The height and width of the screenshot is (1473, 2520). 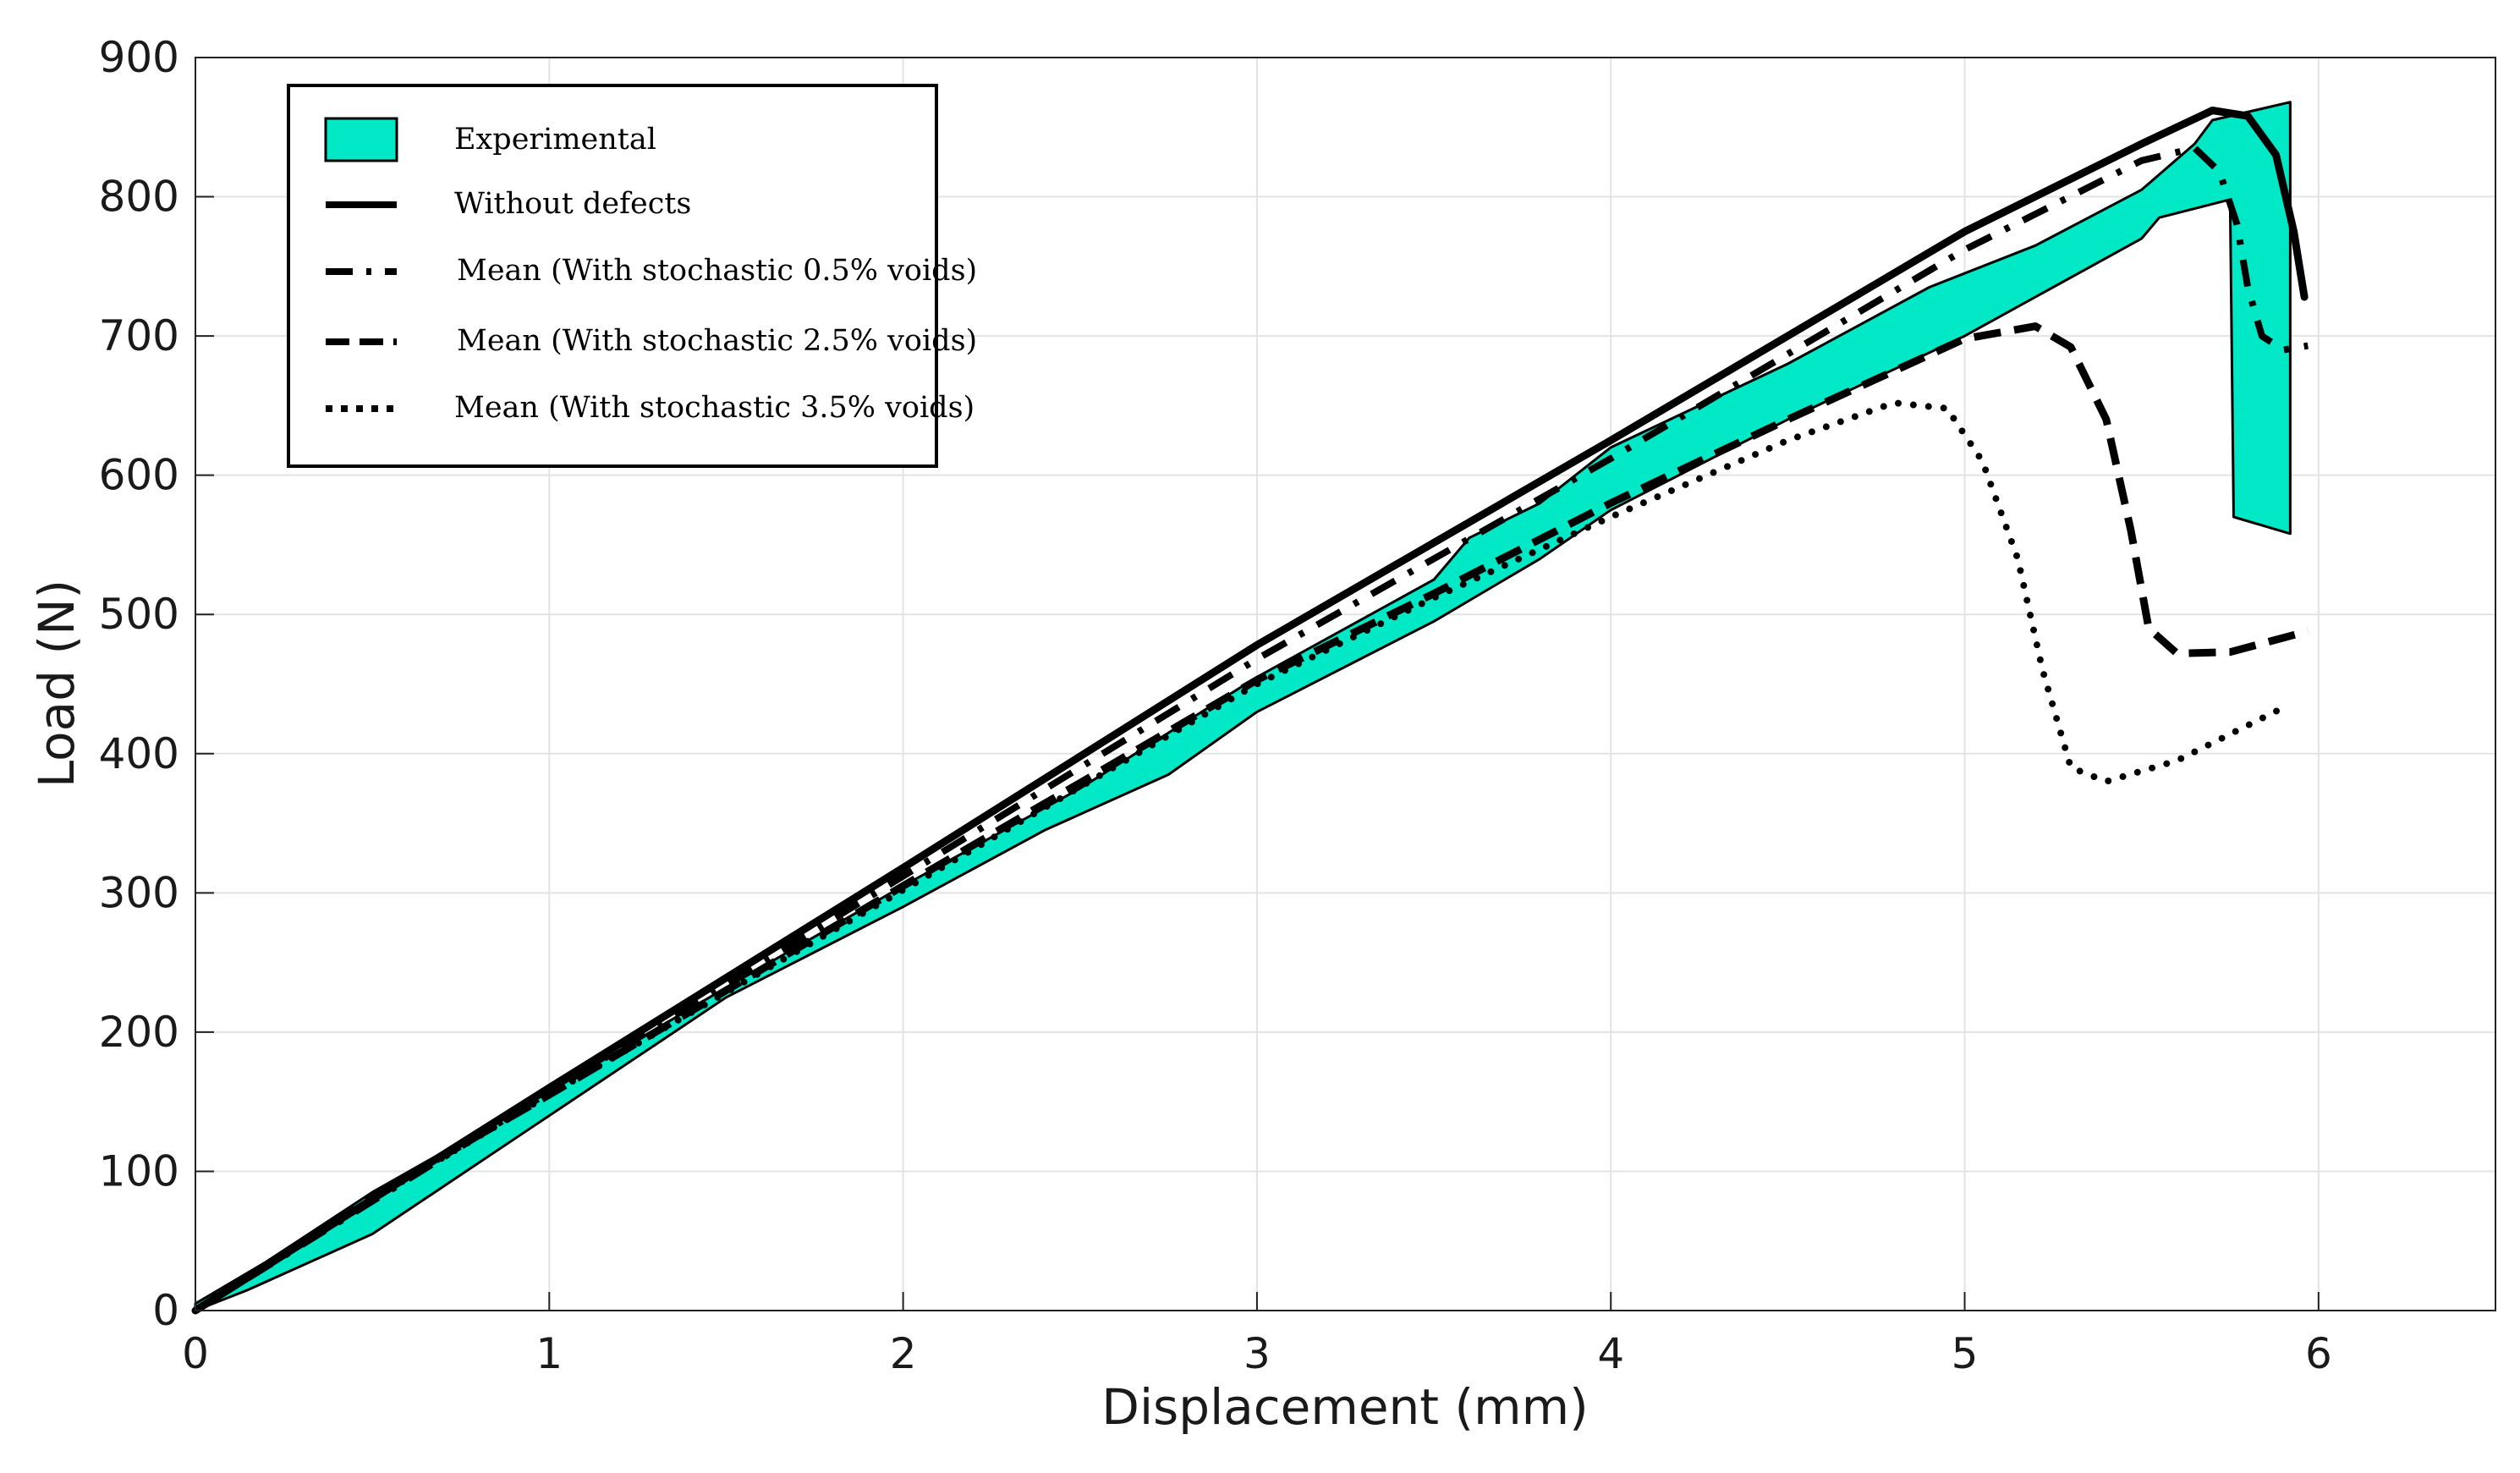 I want to click on legend-label-voids-2-5: Mean (With stochastic 2.5% voids), so click(x=717, y=341).